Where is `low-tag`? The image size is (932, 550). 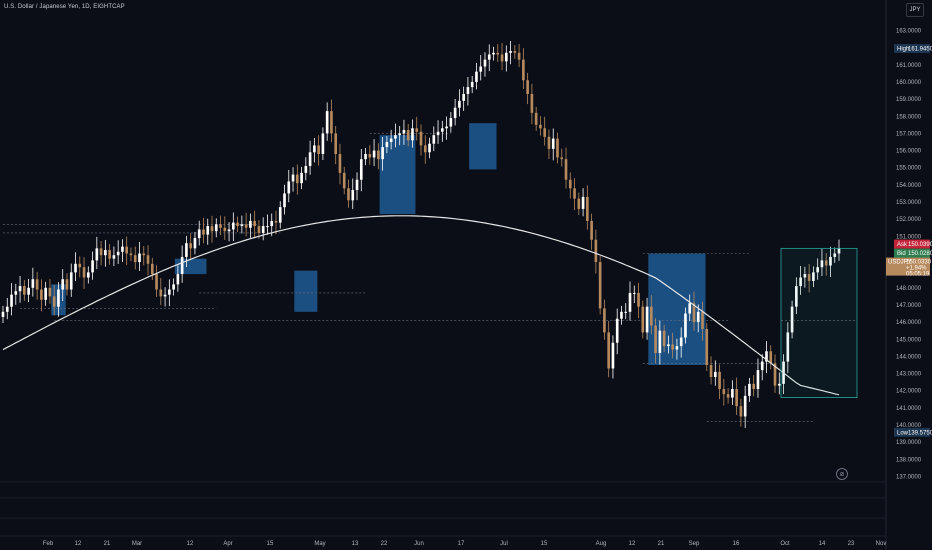 low-tag is located at coordinates (912, 432).